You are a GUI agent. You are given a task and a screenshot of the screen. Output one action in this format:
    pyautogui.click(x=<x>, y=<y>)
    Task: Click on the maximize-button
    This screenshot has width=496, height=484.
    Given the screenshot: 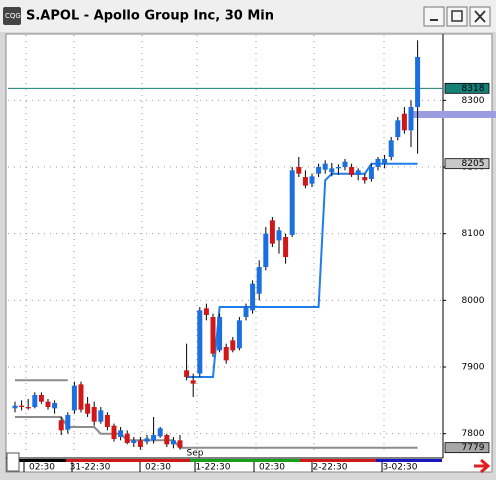 What is the action you would take?
    pyautogui.click(x=457, y=16)
    